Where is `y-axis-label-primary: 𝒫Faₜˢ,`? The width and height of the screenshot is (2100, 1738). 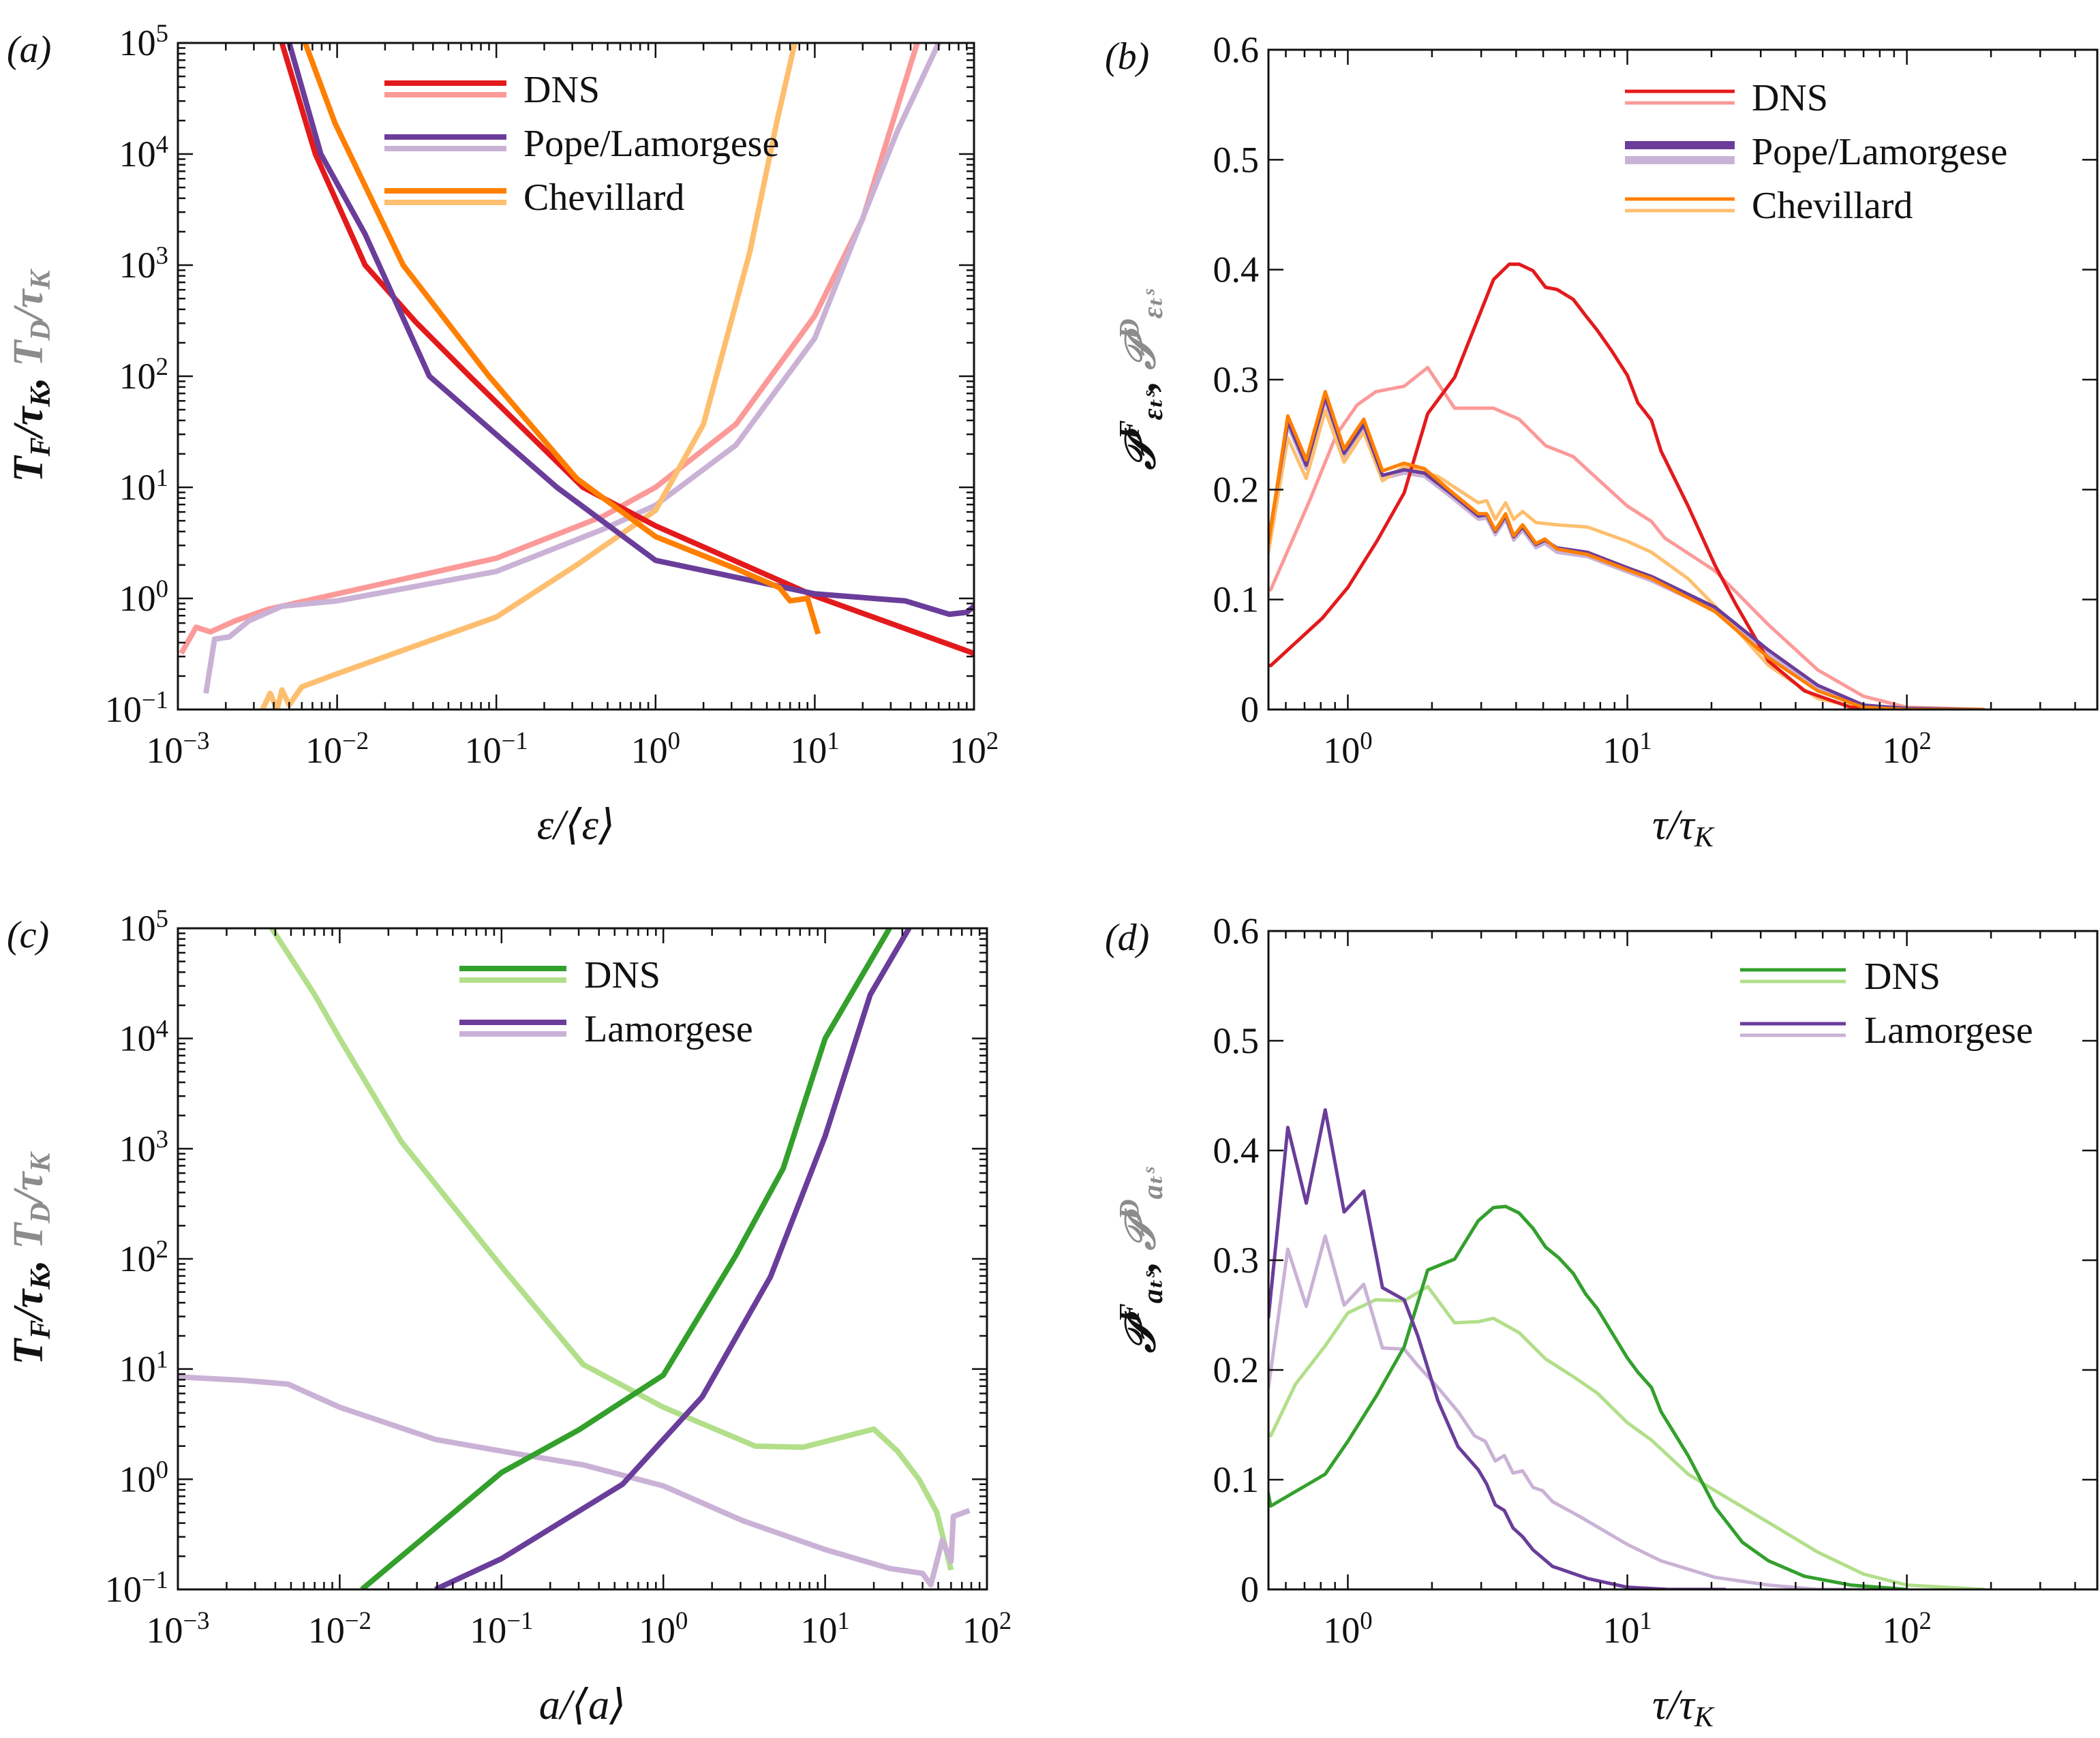 y-axis-label-primary: 𝒫Faₜˢ, is located at coordinates (1141, 1302).